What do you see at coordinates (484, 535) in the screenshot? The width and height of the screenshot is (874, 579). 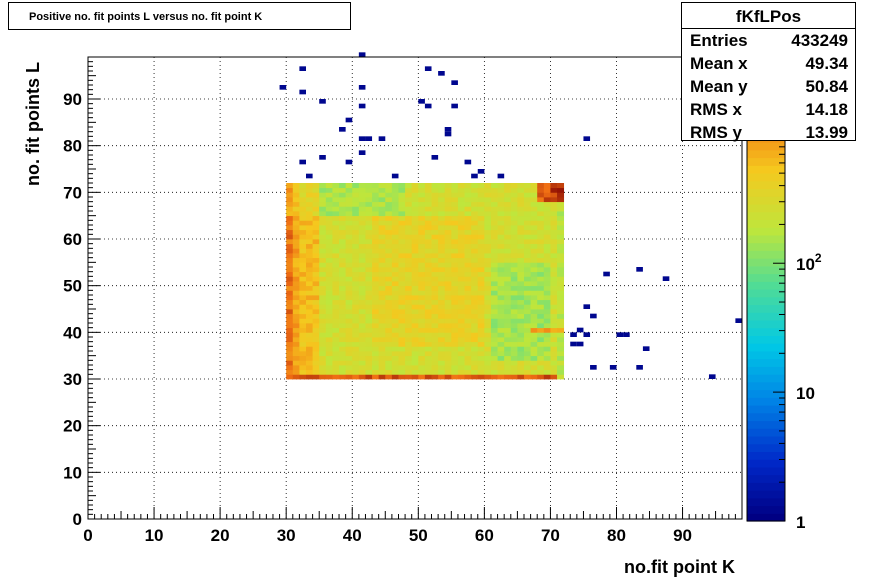 I see `x-tick-label: 60` at bounding box center [484, 535].